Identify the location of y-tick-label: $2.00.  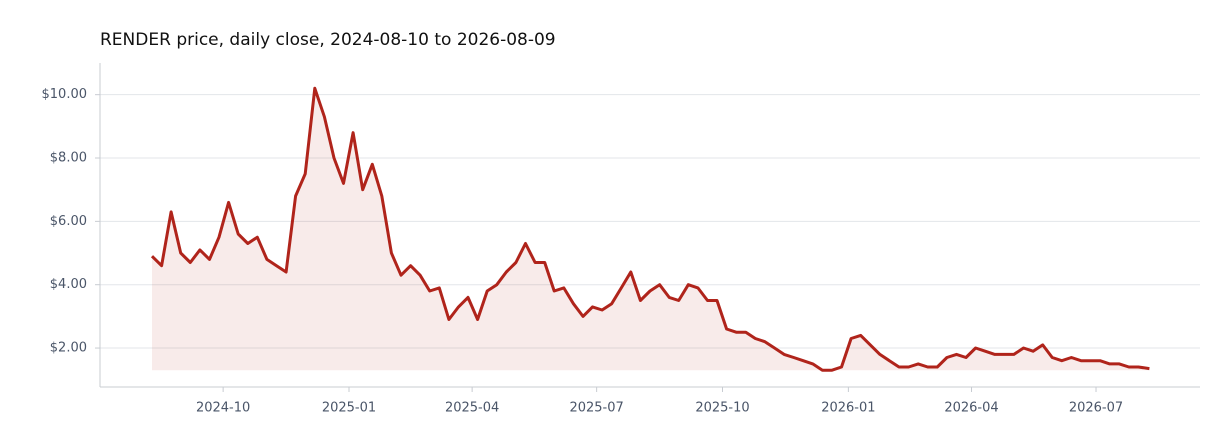
(68, 348).